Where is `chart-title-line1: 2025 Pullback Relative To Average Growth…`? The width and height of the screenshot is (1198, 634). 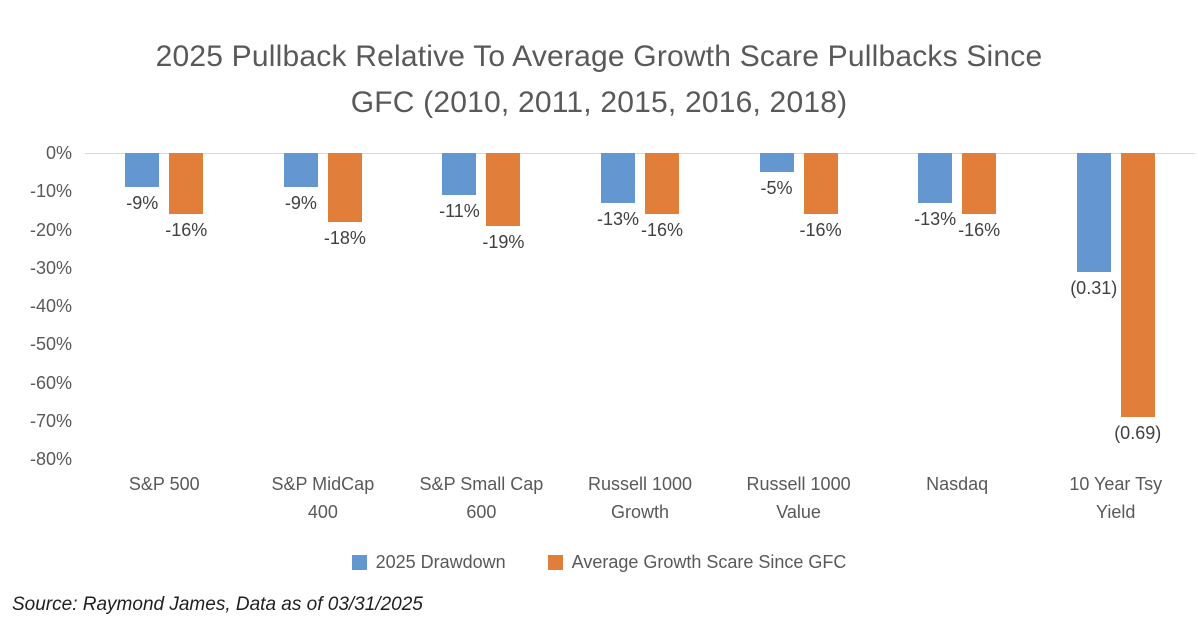
chart-title-line1: 2025 Pullback Relative To Average Growth… is located at coordinates (599, 56).